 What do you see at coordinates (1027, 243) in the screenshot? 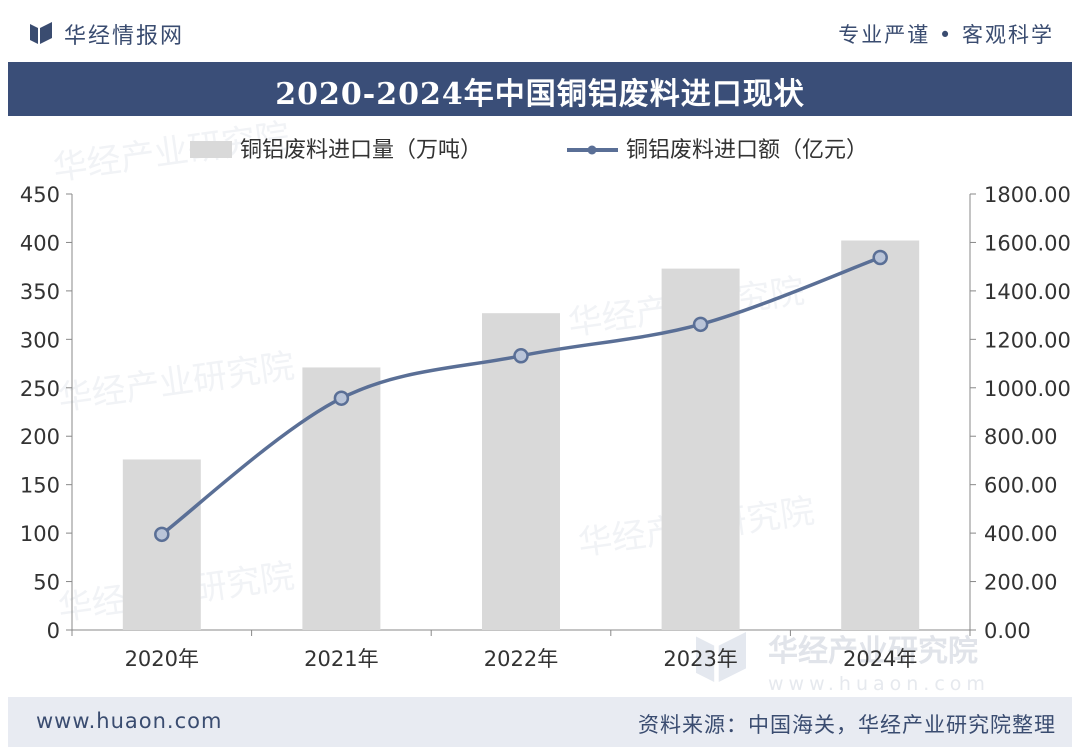
I see `y-tick-label-right: 1600.00` at bounding box center [1027, 243].